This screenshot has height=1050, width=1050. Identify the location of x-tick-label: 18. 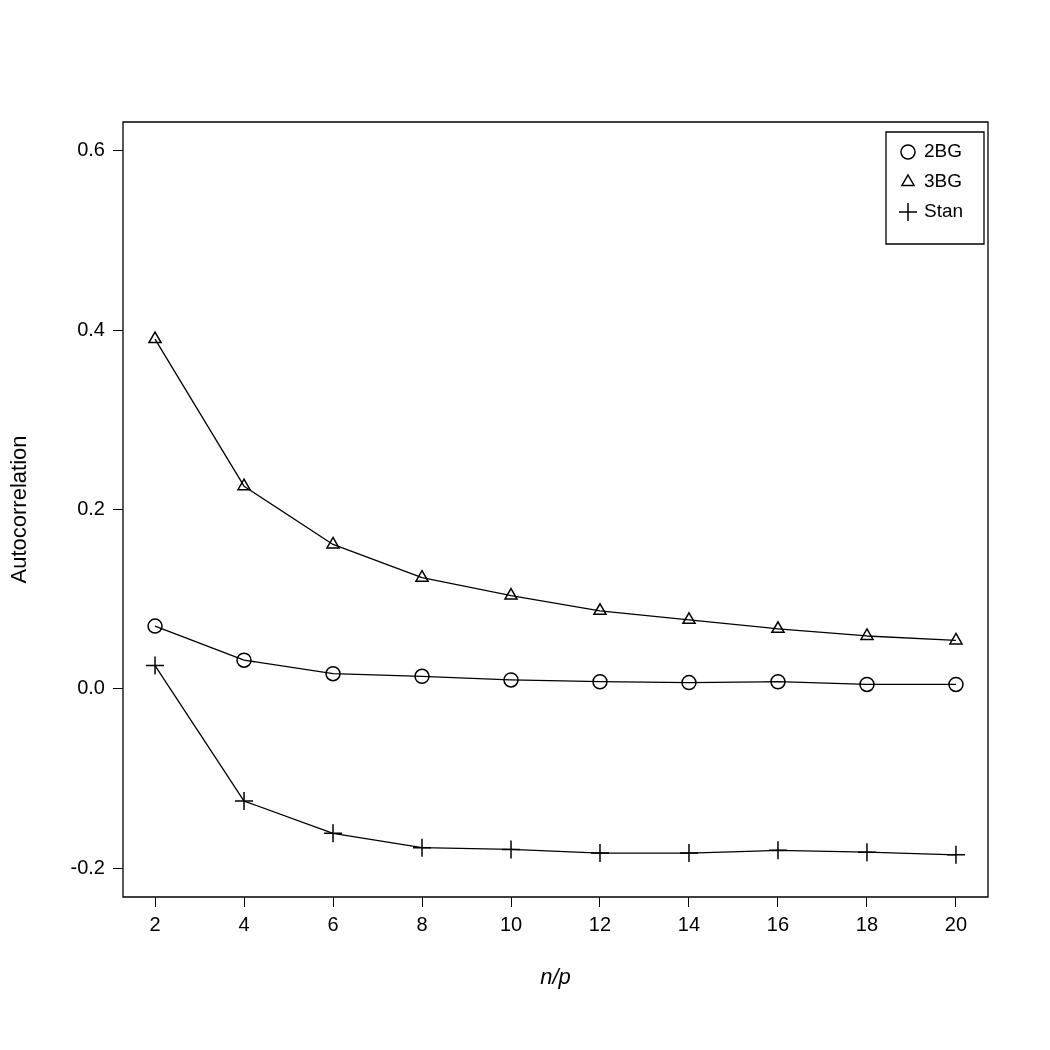
(867, 923).